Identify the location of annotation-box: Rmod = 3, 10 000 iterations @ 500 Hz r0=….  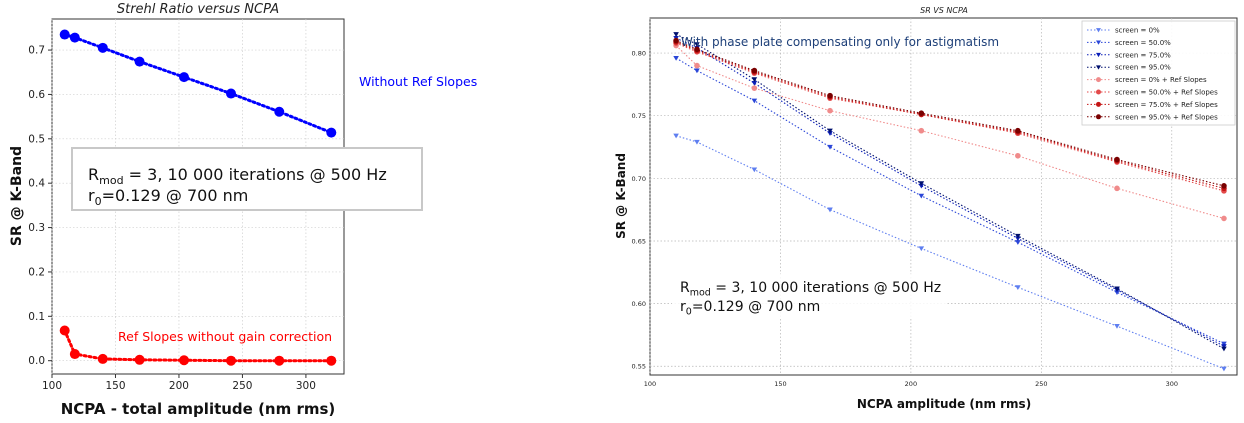
(247, 179).